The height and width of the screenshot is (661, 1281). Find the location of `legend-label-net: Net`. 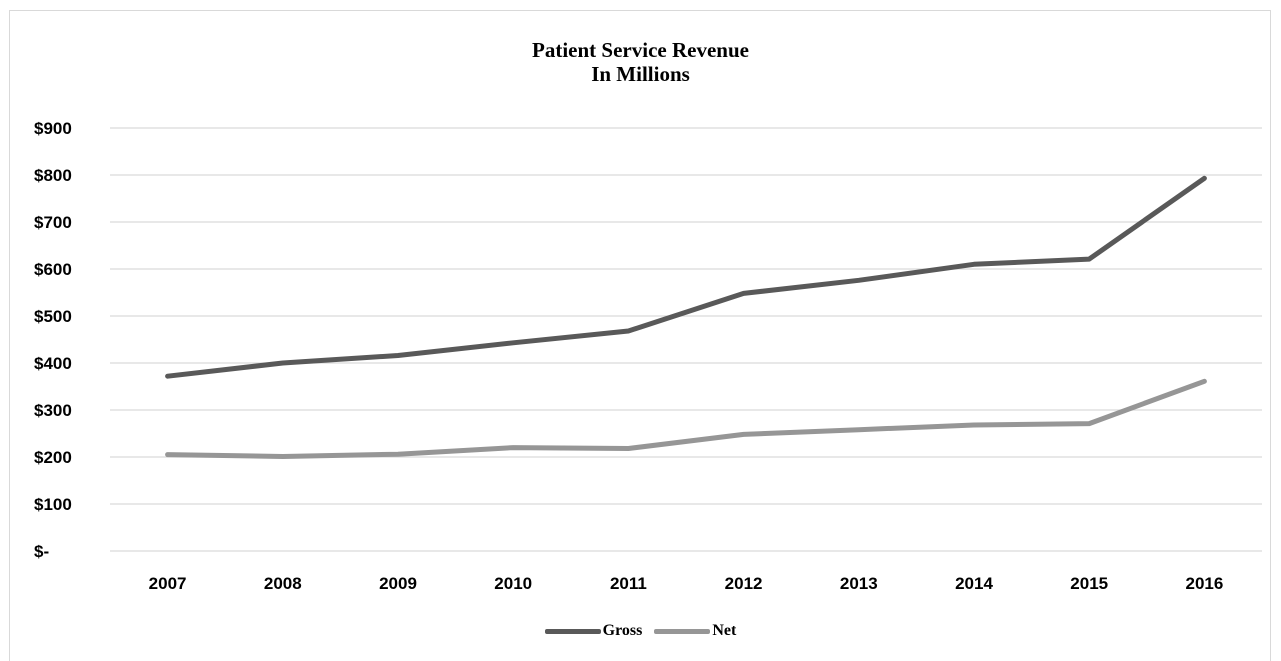

legend-label-net: Net is located at coordinates (724, 630).